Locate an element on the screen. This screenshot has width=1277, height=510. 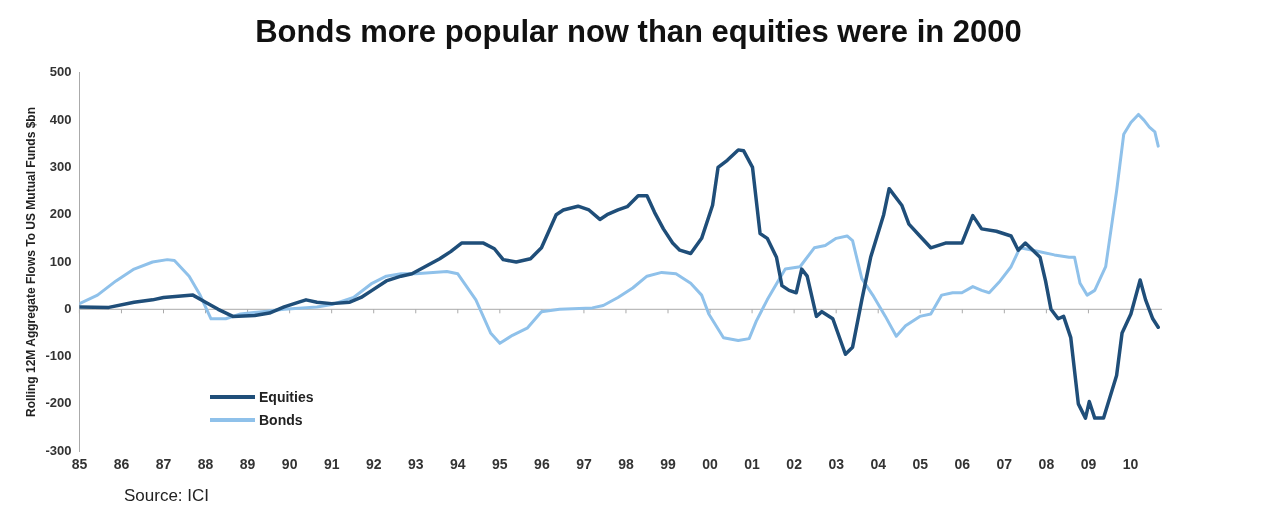
x-tick-label: 94 is located at coordinates (458, 464).